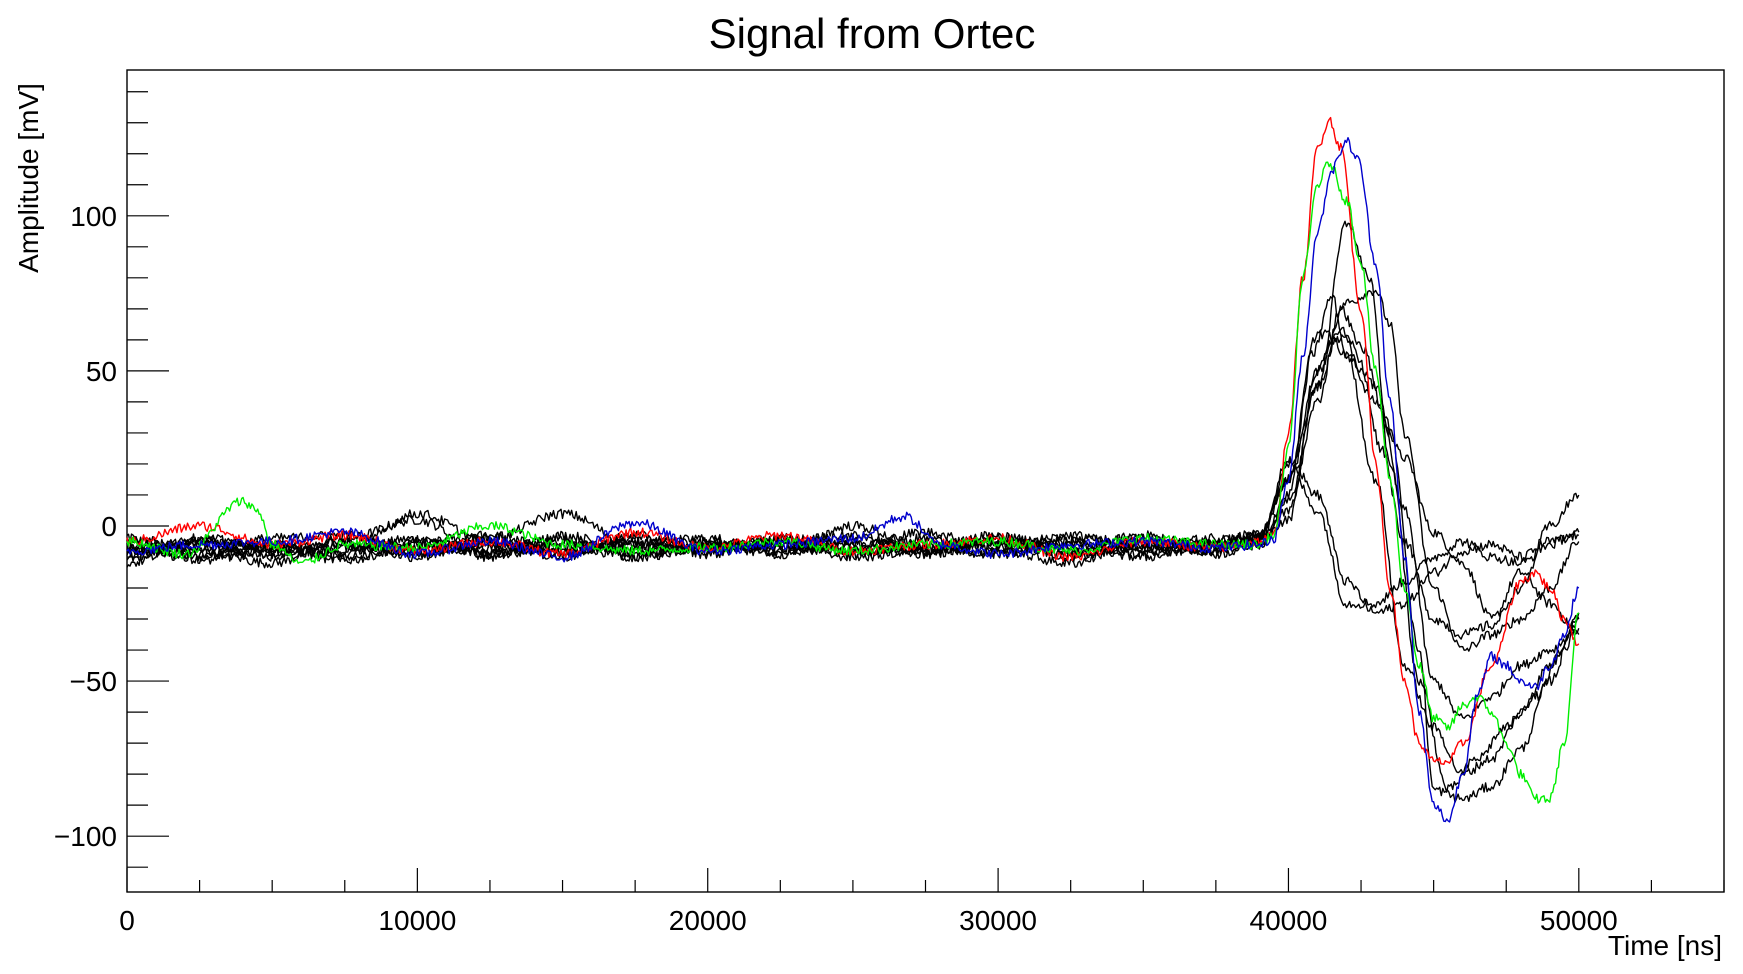 Image resolution: width=1743 pixels, height=974 pixels. Describe the element at coordinates (868, 920) in the screenshot. I see `x-tick-labels: 0 10000 20000 30000 40000 50000` at that location.